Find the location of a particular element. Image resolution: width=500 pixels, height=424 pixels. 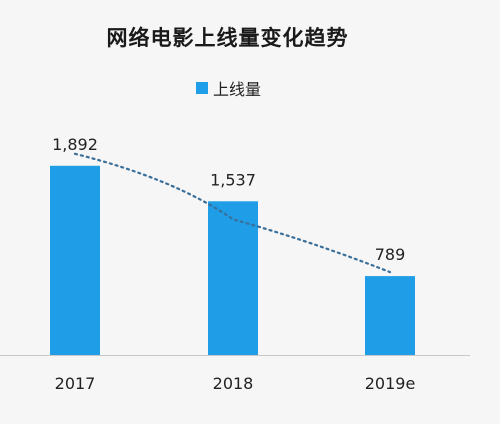

data-label-2019e: 789 is located at coordinates (390, 254).